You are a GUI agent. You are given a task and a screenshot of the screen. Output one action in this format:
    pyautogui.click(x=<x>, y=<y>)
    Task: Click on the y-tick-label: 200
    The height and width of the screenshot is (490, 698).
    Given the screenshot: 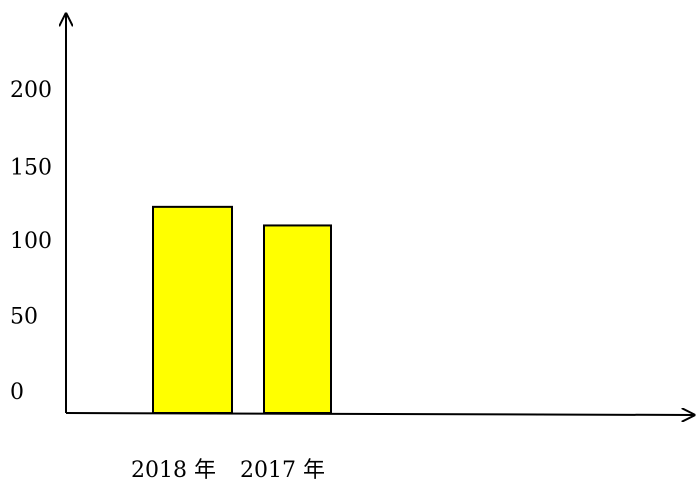 What is the action you would take?
    pyautogui.click(x=31, y=90)
    